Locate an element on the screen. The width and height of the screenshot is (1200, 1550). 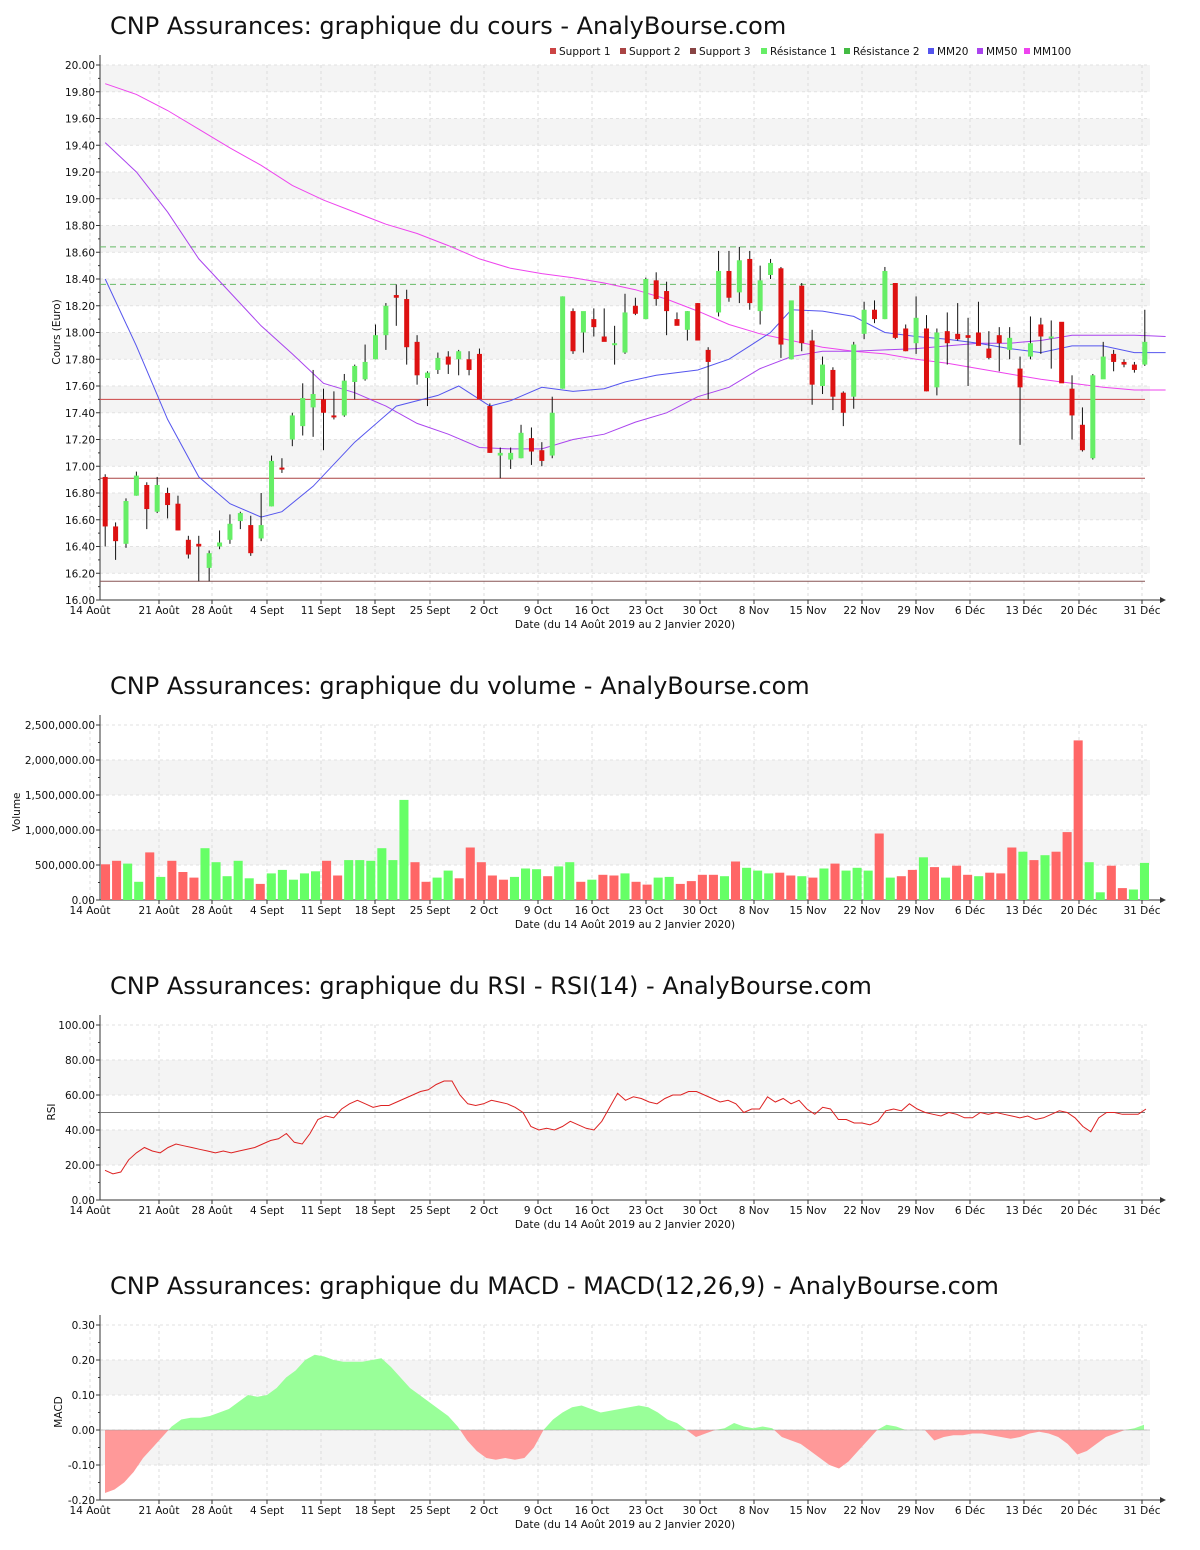
volume-band is located at coordinates (625, 847).